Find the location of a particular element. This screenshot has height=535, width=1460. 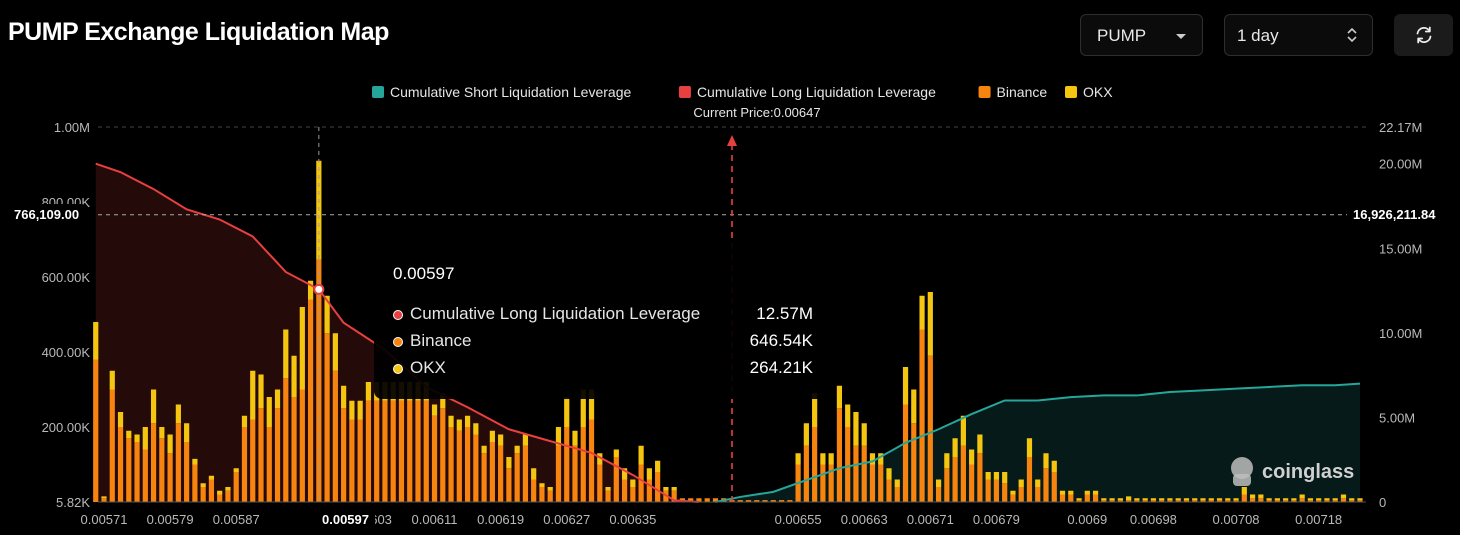

crosshair-left-value: 766,109.00 is located at coordinates (47, 215).